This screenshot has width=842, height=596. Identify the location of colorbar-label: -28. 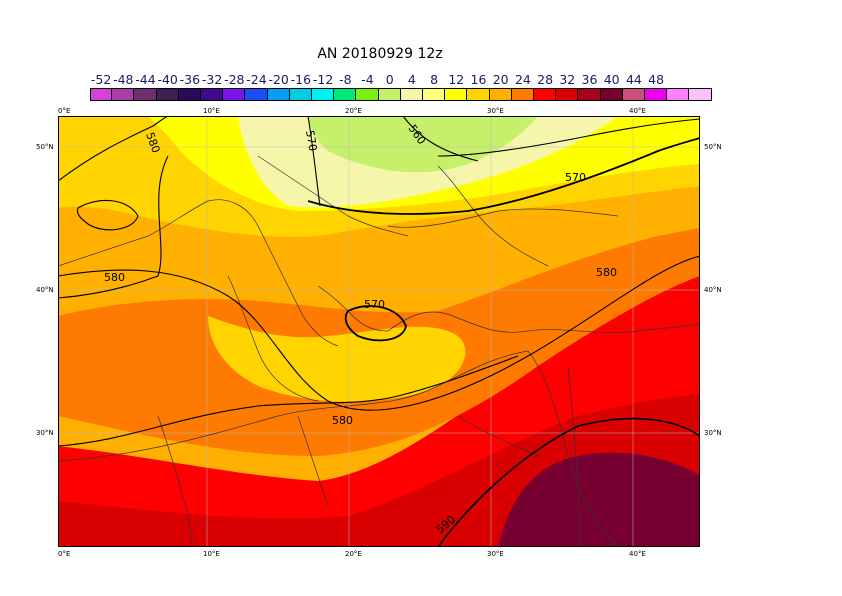
(234, 79).